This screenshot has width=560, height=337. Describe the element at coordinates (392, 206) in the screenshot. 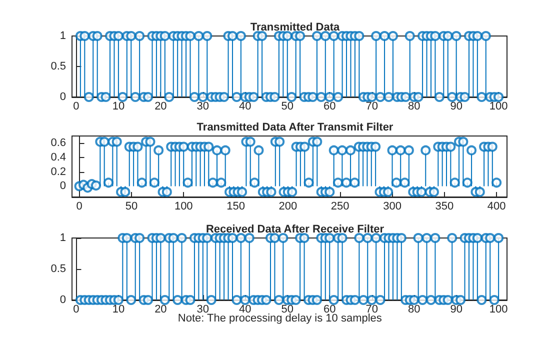

I see `x-tick-label: 300` at that location.